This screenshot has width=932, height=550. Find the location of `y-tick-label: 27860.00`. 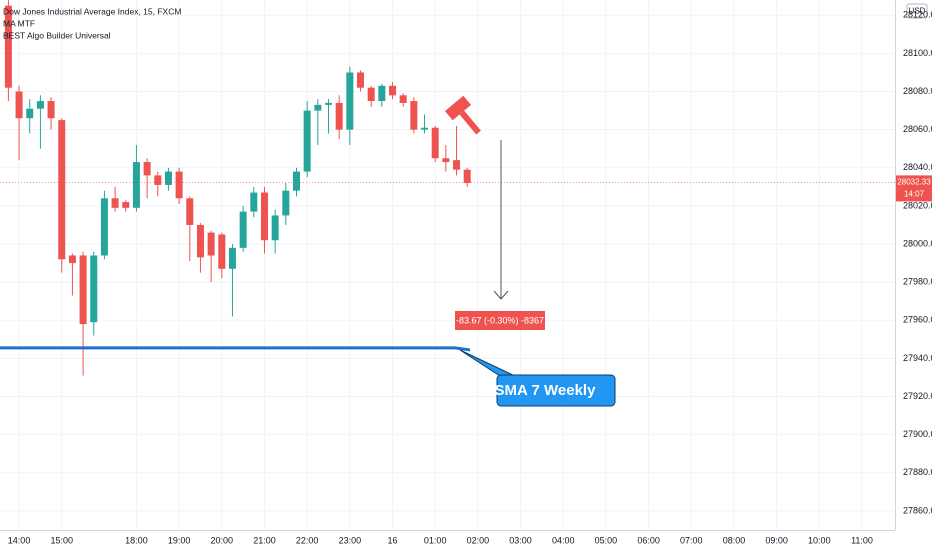

y-tick-label: 27860.00 is located at coordinates (917, 510).